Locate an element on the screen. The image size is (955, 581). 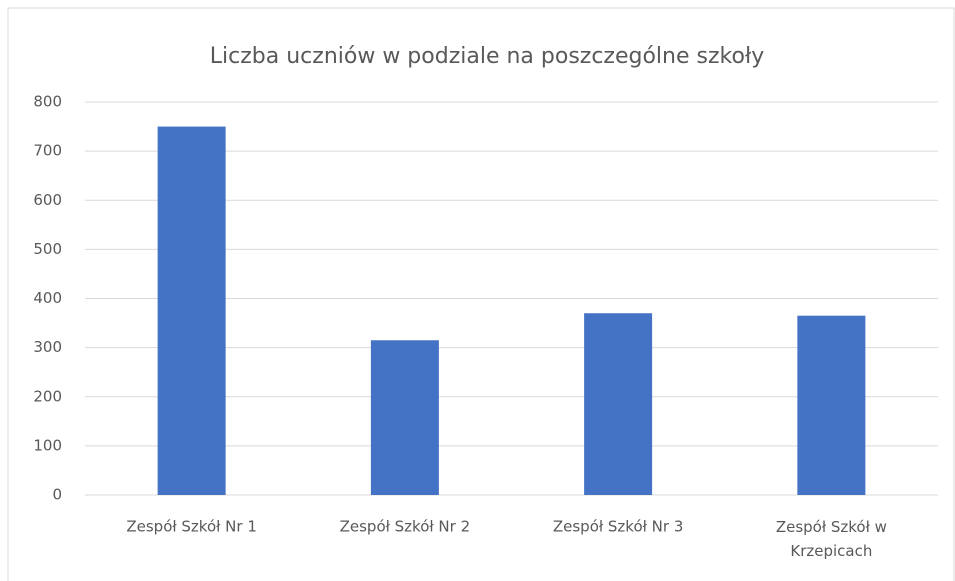
y-tick-label: 0 is located at coordinates (57, 495).